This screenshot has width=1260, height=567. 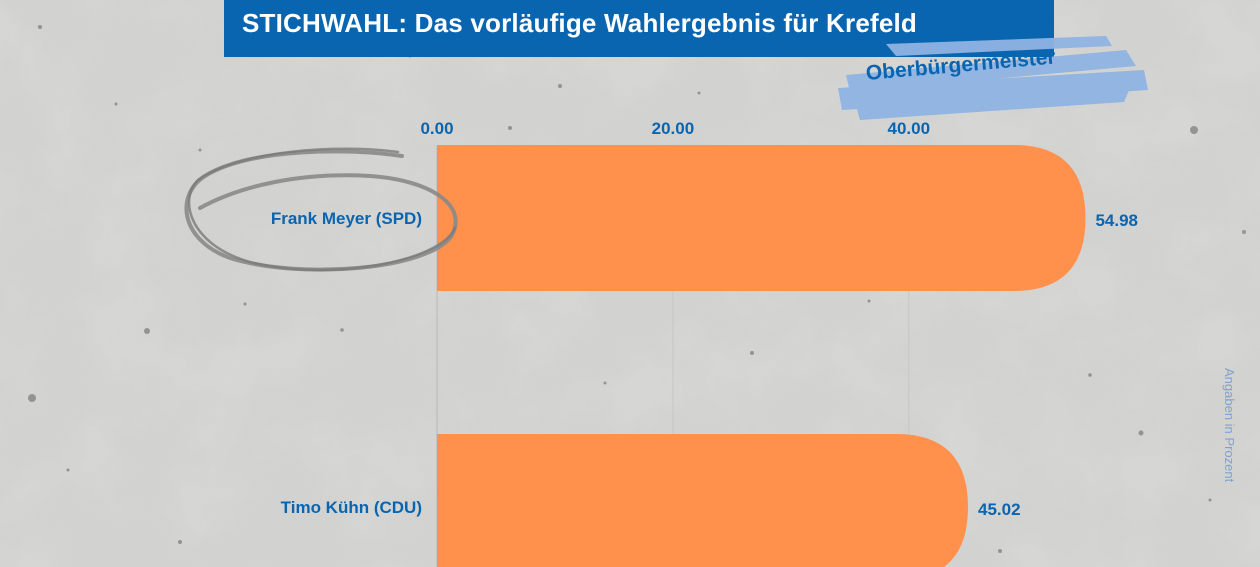 What do you see at coordinates (999, 509) in the screenshot?
I see `value-label: 45.02` at bounding box center [999, 509].